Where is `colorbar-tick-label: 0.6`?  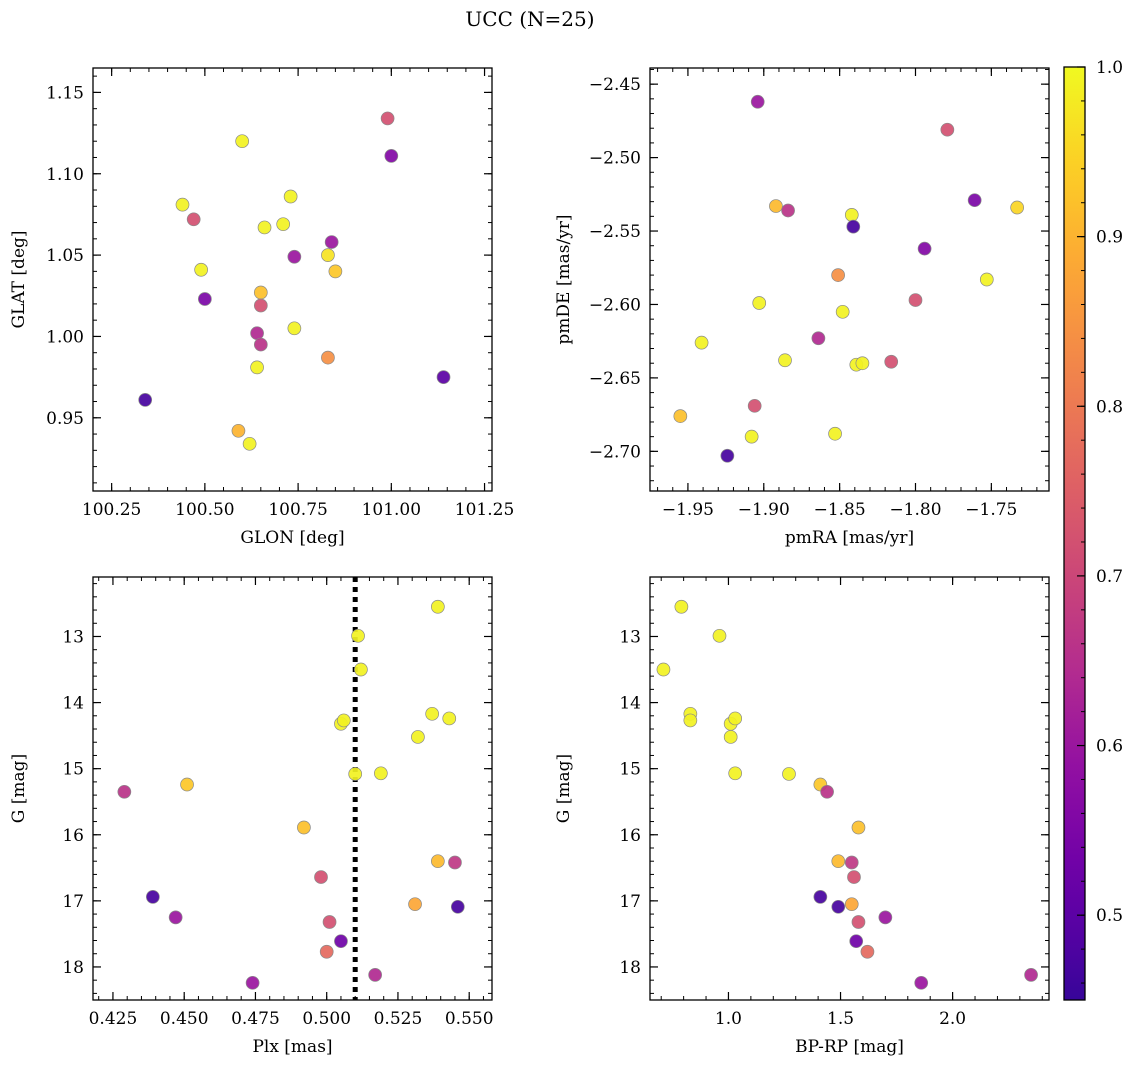
colorbar-tick-label: 0.6 is located at coordinates (1109, 747).